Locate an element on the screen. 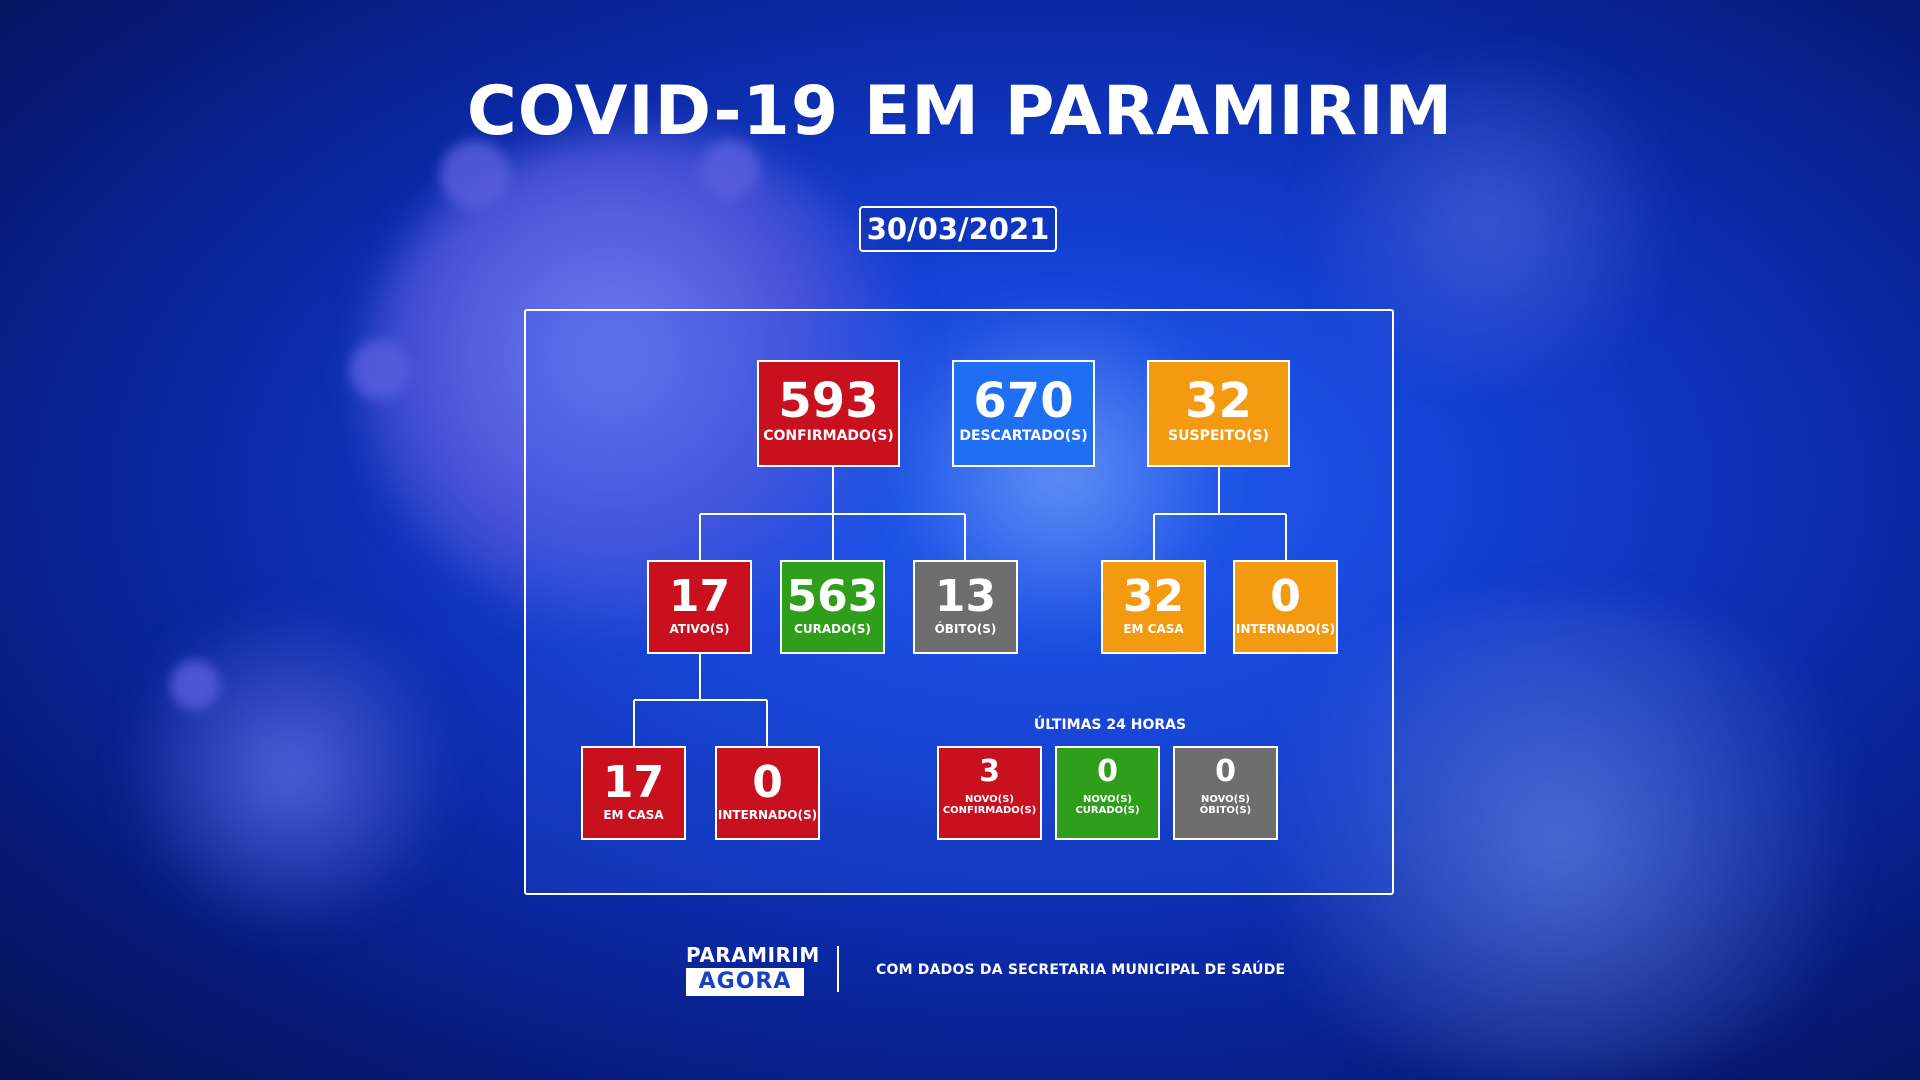 The width and height of the screenshot is (1920, 1080). new-deaths-label-line1: NOVO(S) is located at coordinates (1225, 799).